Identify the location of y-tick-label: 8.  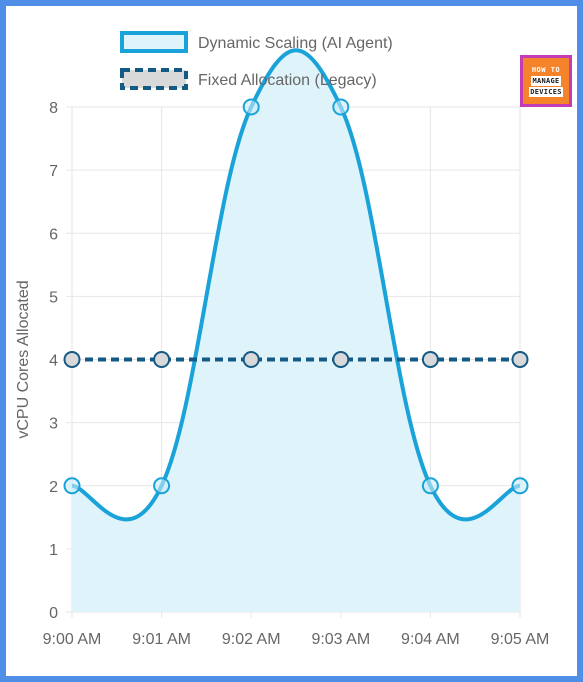
(53, 108).